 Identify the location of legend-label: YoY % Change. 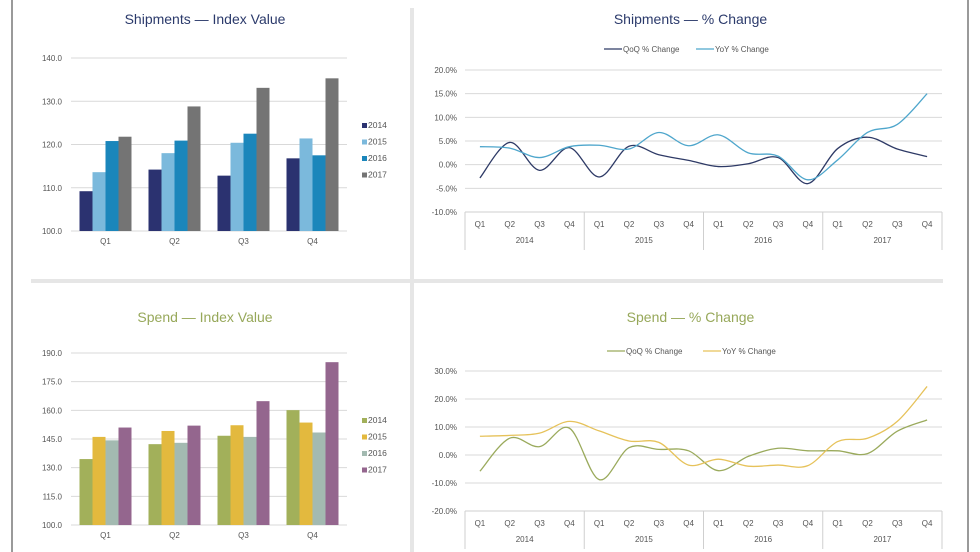
(742, 49).